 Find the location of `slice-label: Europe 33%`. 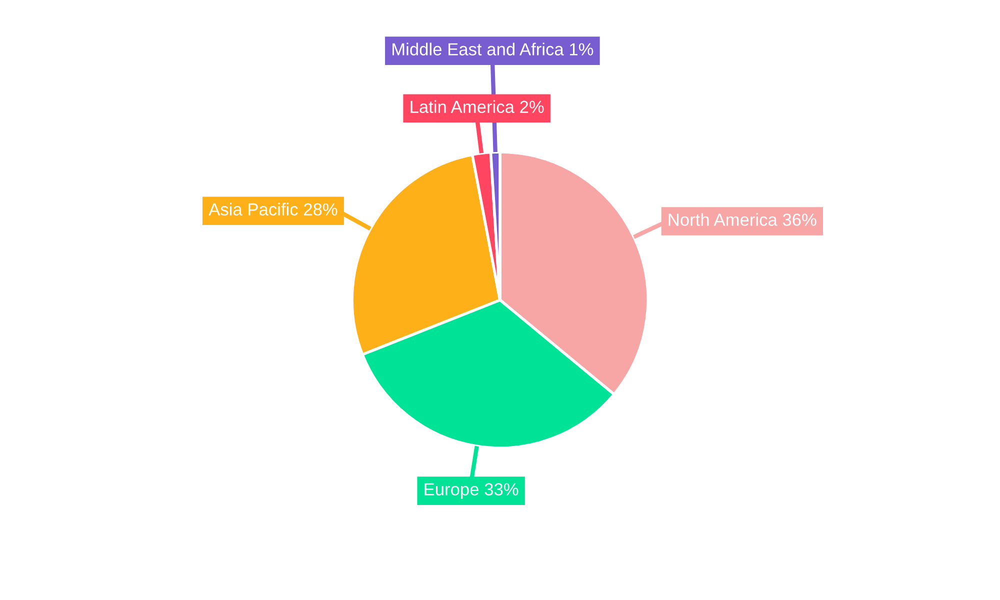

slice-label: Europe 33% is located at coordinates (471, 491).